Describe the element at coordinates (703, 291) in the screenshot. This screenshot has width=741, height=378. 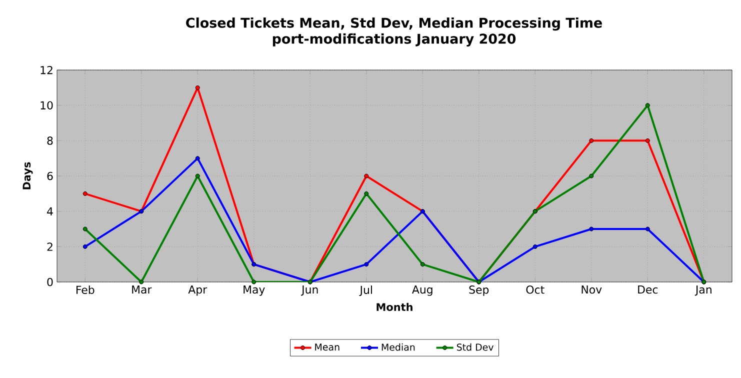
I see `x-tick-label: Jan` at that location.